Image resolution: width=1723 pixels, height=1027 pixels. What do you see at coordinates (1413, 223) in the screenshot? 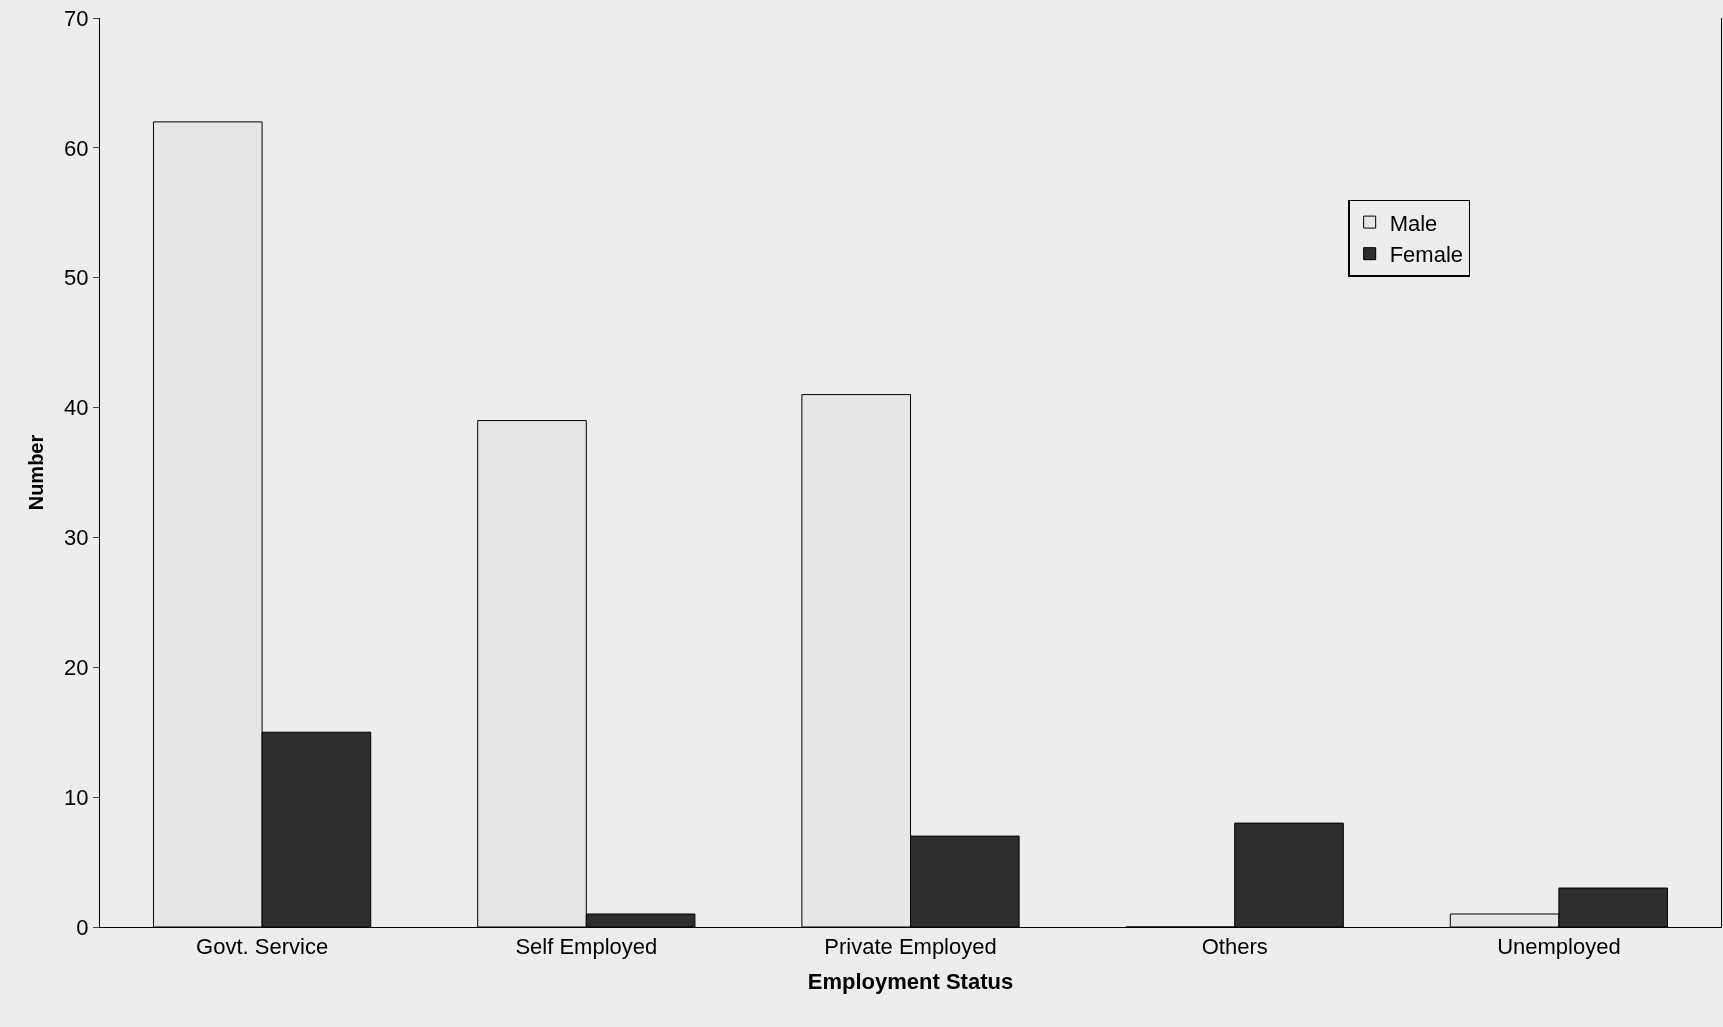
I see `legend-label: Male` at bounding box center [1413, 223].